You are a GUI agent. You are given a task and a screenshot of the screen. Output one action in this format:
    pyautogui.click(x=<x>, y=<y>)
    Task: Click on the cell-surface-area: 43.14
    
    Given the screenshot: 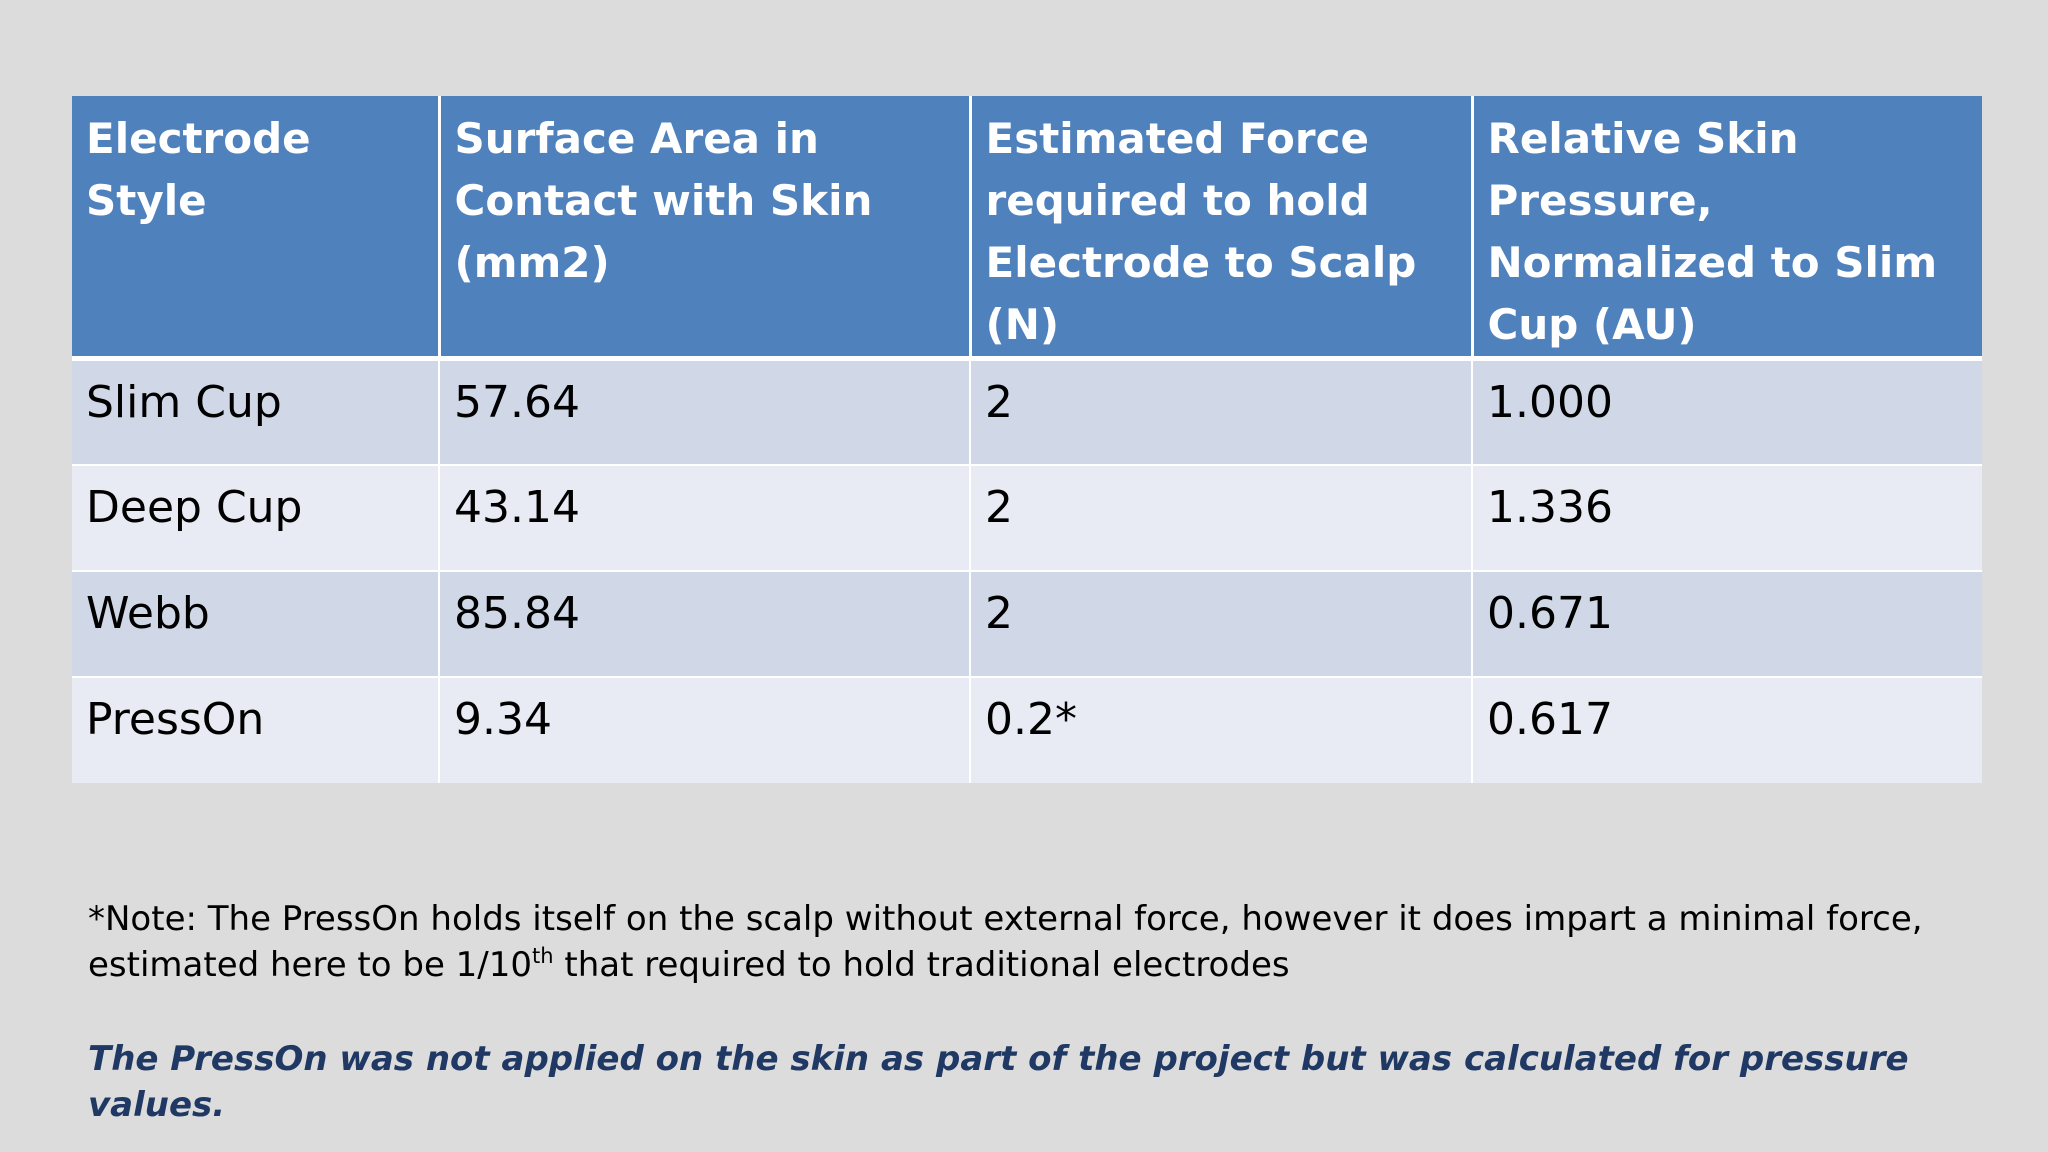 What is the action you would take?
    pyautogui.click(x=704, y=517)
    